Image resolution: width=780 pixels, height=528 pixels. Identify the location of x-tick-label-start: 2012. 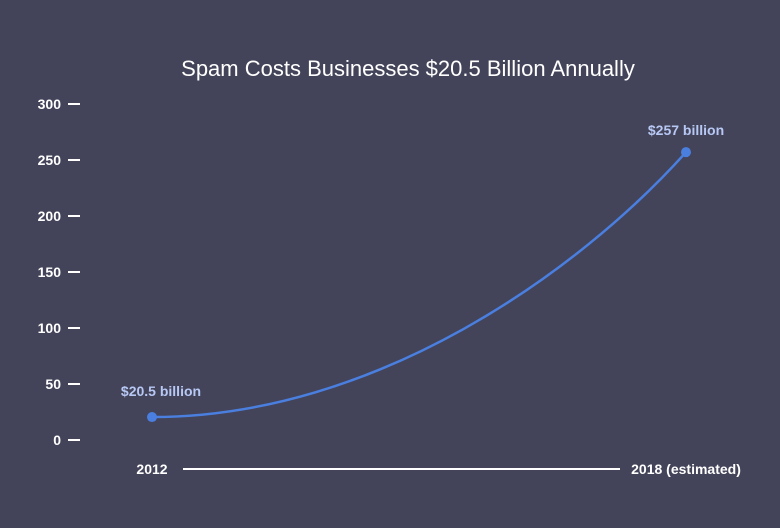
(151, 469).